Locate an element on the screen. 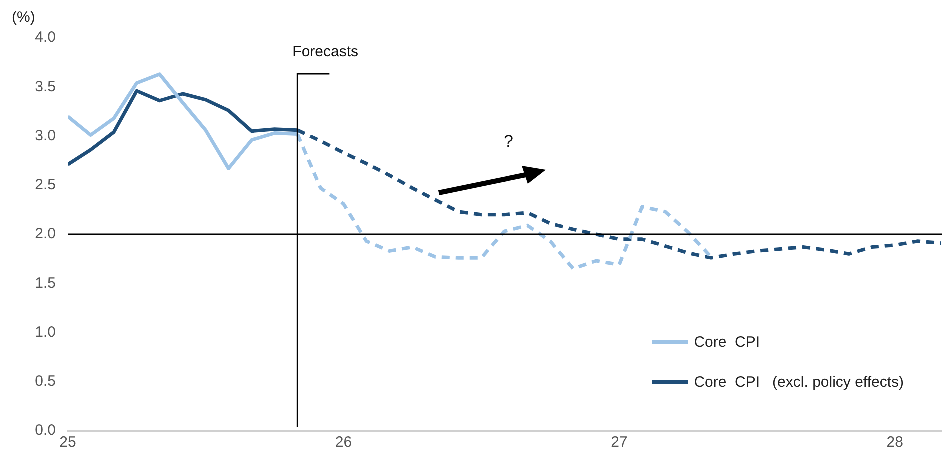  x-tick-label: 26 is located at coordinates (343, 443).